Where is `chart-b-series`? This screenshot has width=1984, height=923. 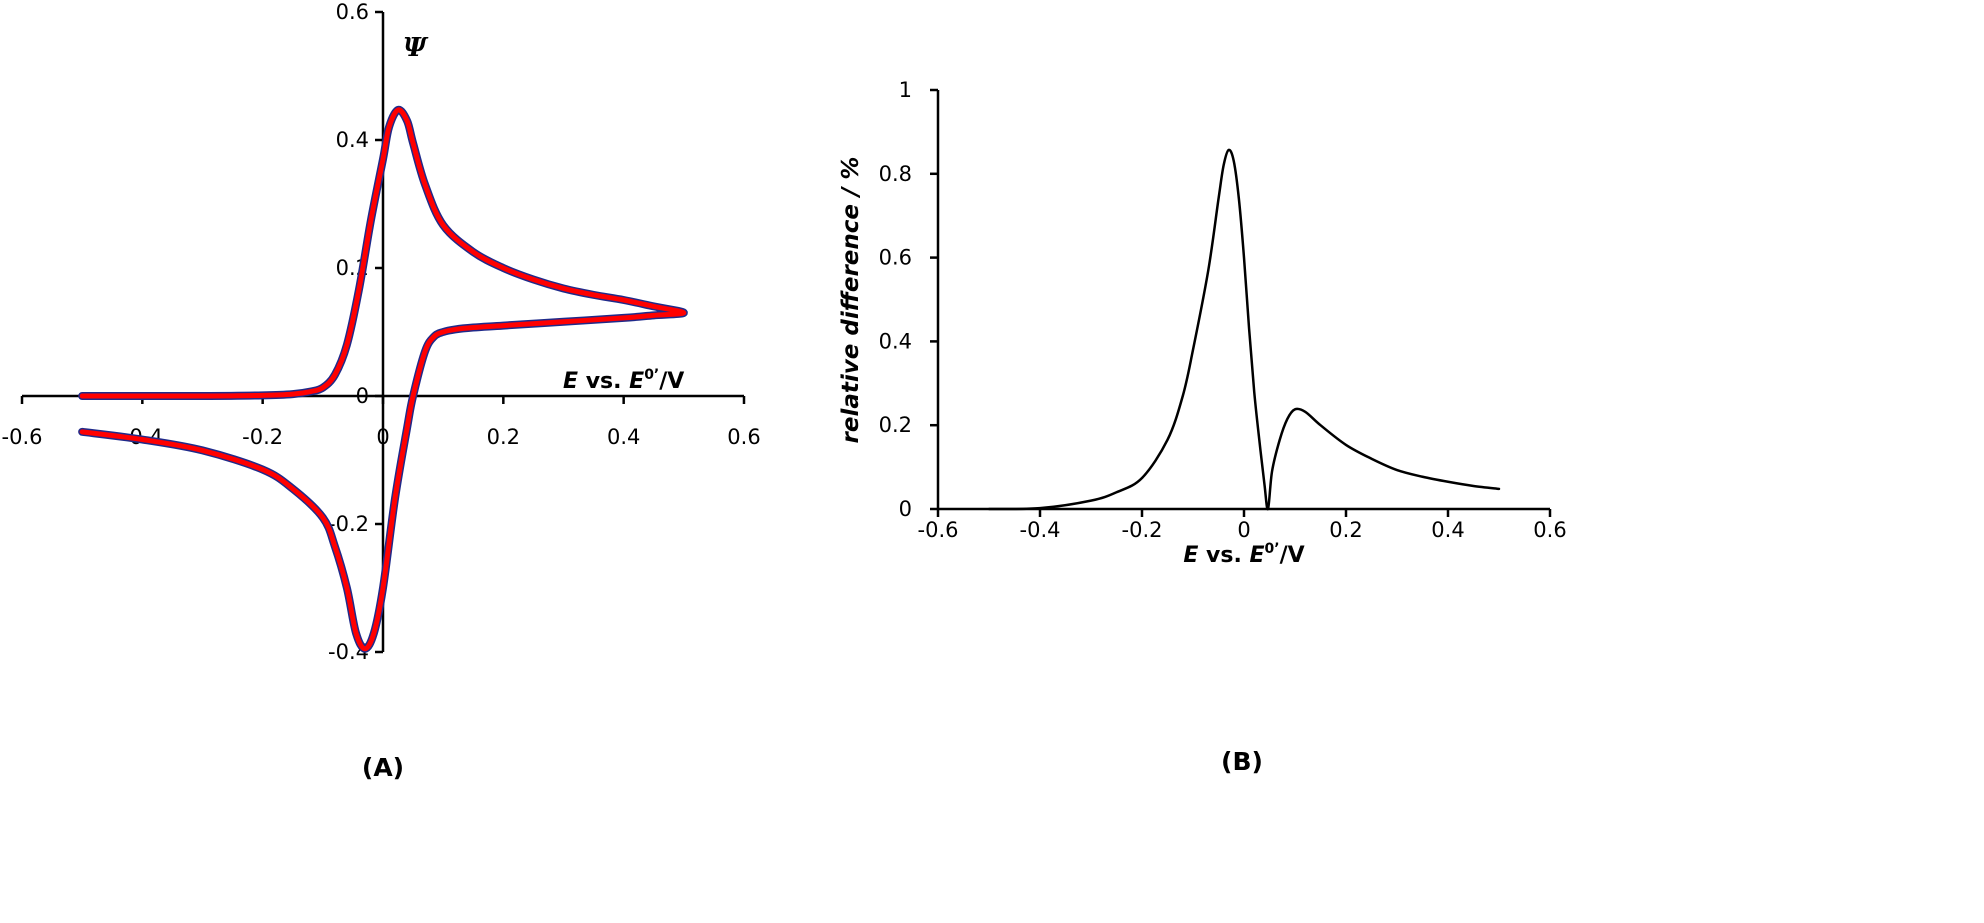
chart-b-series is located at coordinates (1244, 329).